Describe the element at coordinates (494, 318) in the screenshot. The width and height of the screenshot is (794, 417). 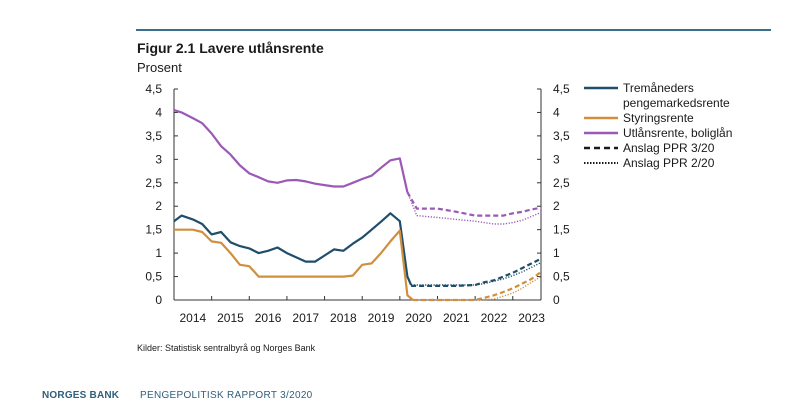
I see `x-tick-label: 2022` at that location.